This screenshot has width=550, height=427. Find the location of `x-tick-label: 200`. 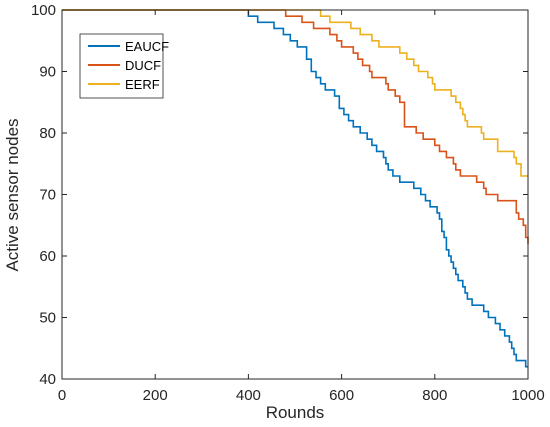

x-tick-label: 200 is located at coordinates (155, 395).